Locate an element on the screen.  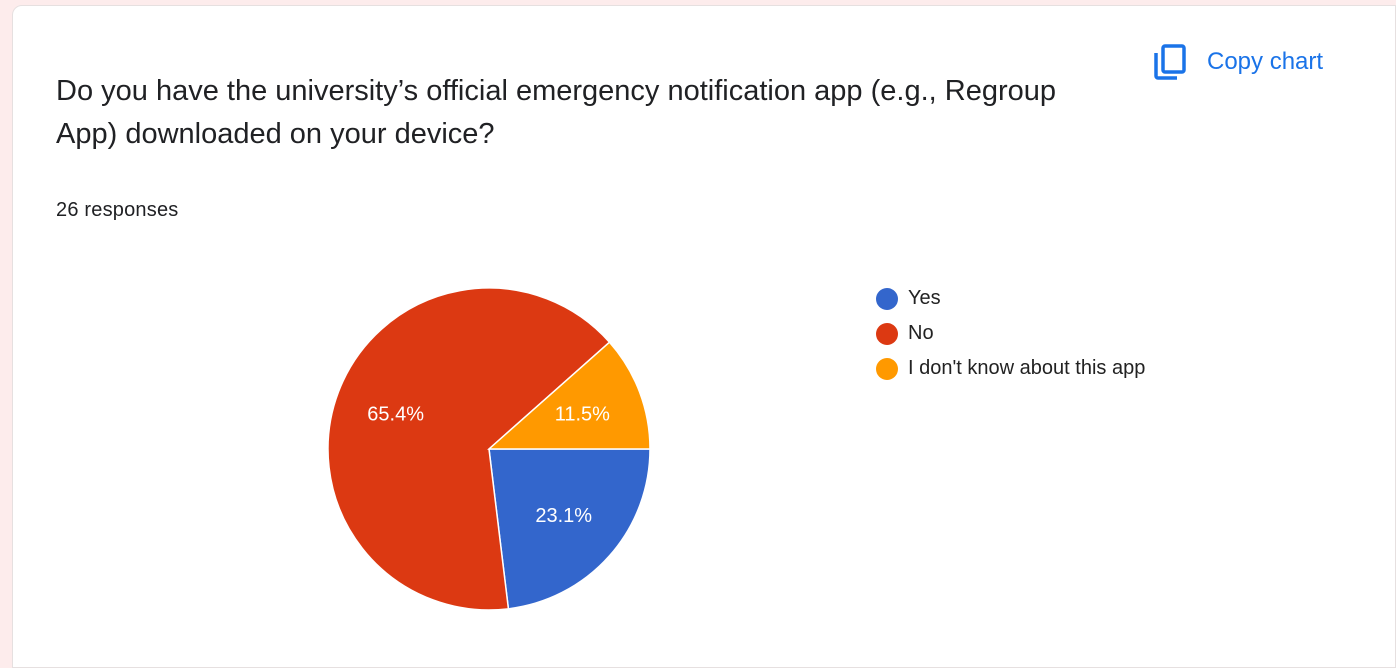
slice-percent-label: 65.4% is located at coordinates (395, 415).